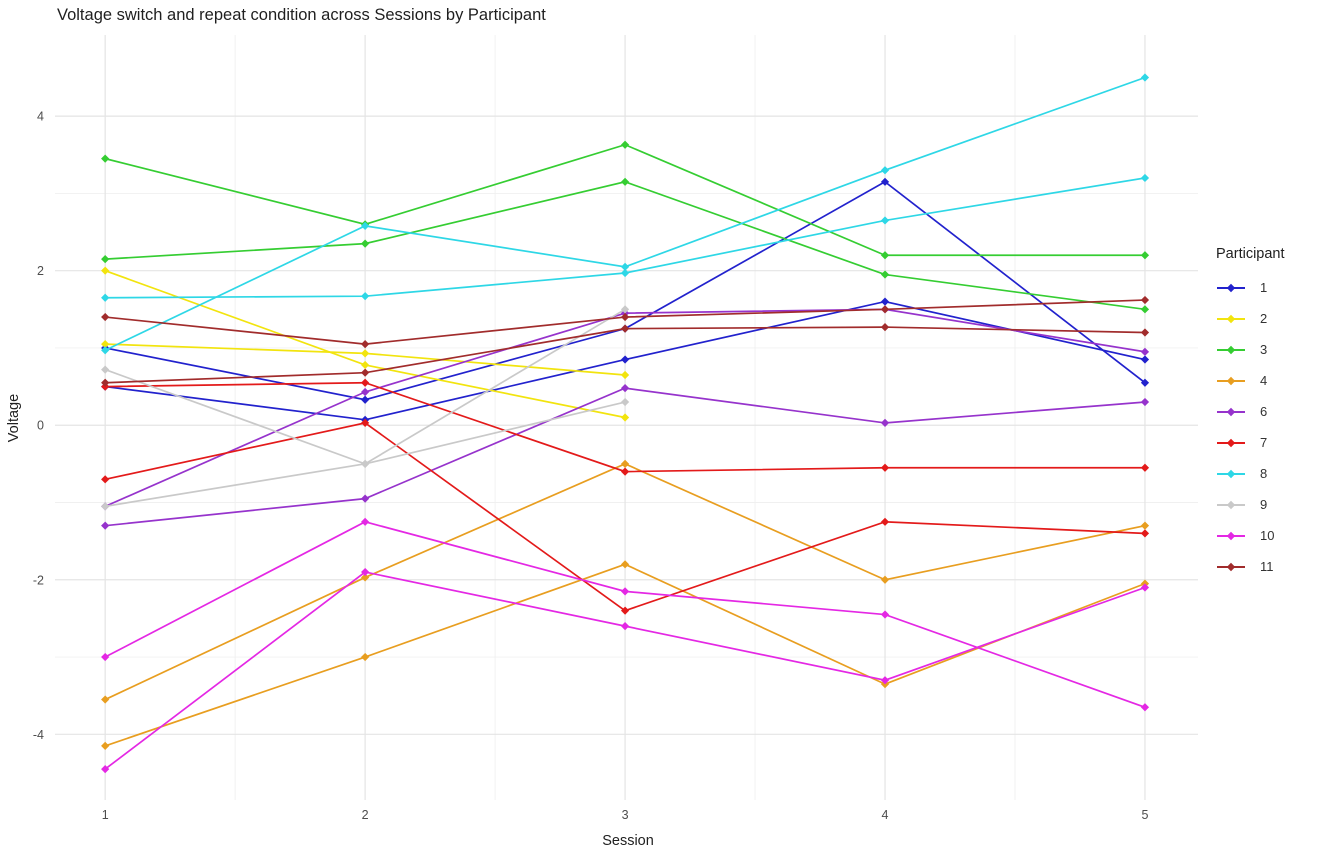 Image resolution: width=1328 pixels, height=859 pixels. I want to click on legend-item-2: 2, so click(1271, 318).